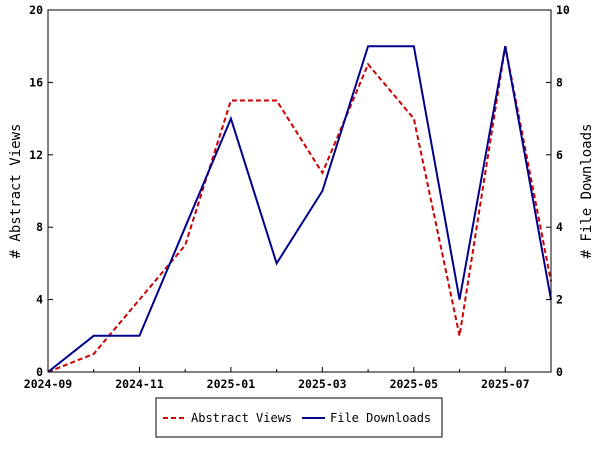  Describe the element at coordinates (231, 384) in the screenshot. I see `x-tick-label: 2025-01` at that location.